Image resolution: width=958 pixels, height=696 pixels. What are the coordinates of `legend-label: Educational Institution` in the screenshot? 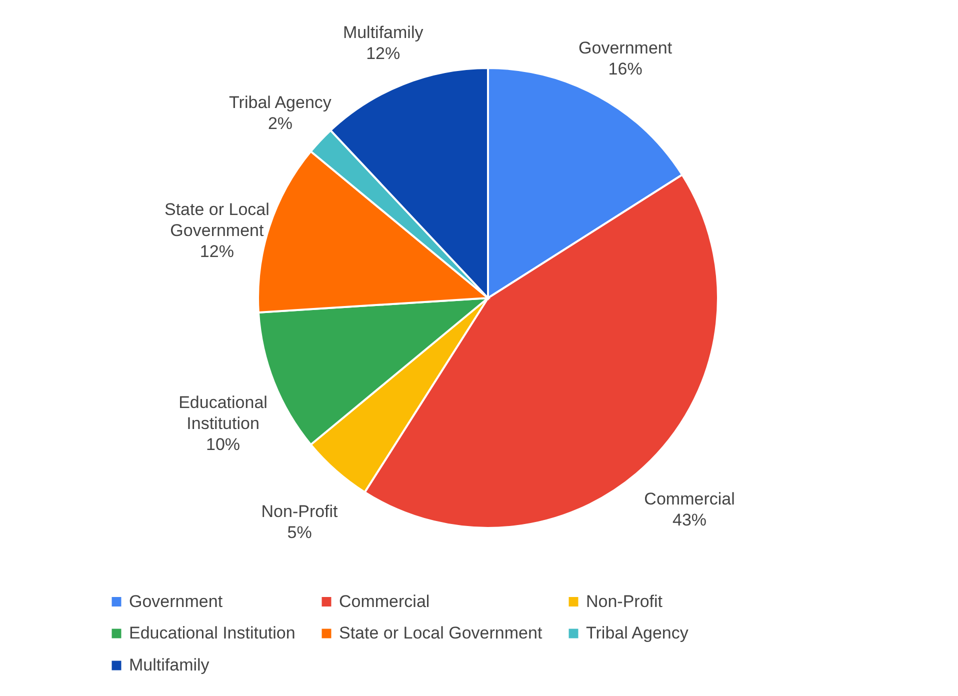 It's located at (212, 633).